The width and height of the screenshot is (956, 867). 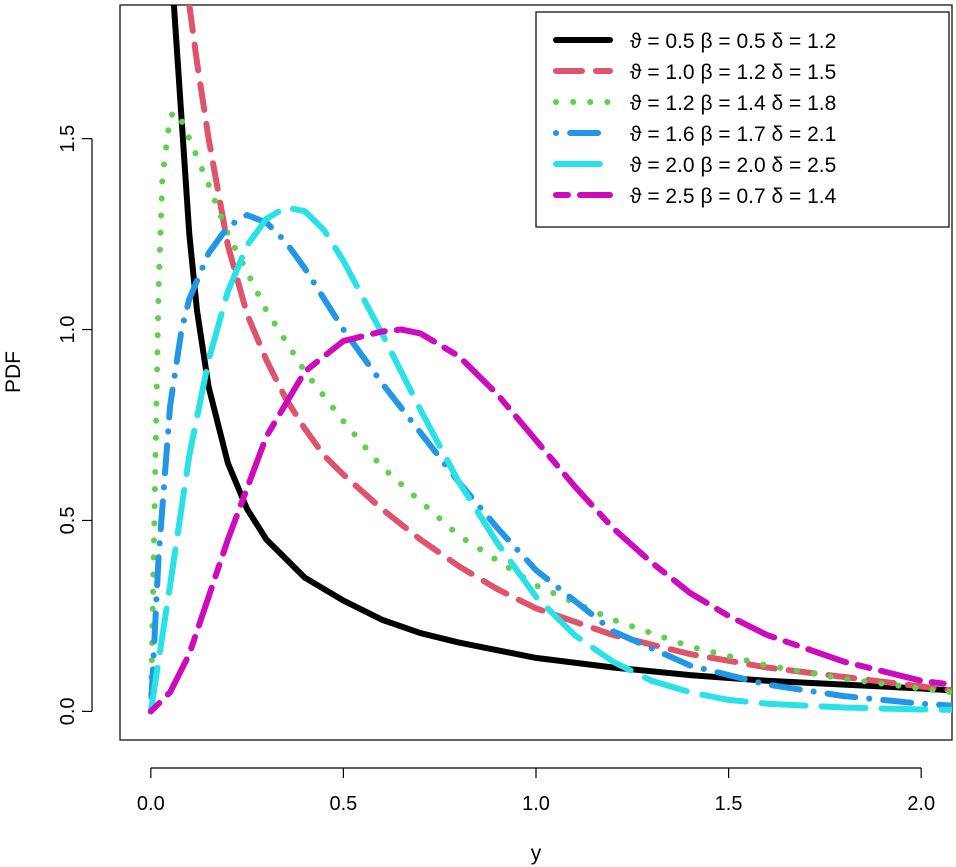 What do you see at coordinates (733, 165) in the screenshot?
I see `legend-label: ϑ = 2.0 β = 2.0 δ = 2.5` at bounding box center [733, 165].